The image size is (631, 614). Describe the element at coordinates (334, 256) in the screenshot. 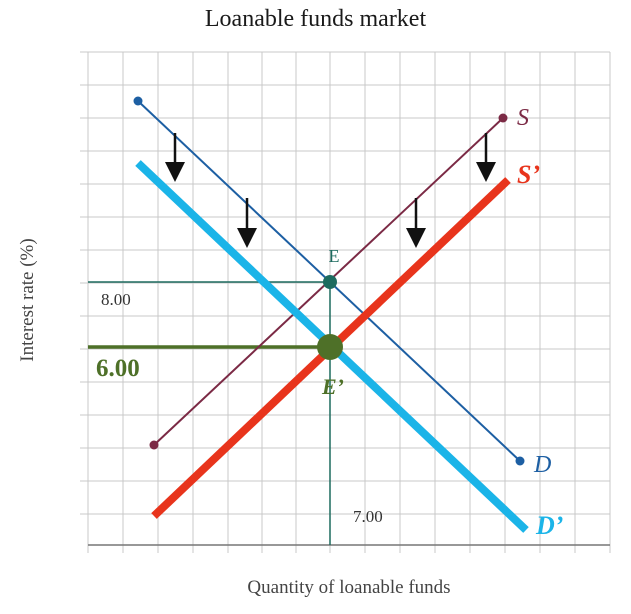

I see `initial-equilibrium-label: E` at that location.